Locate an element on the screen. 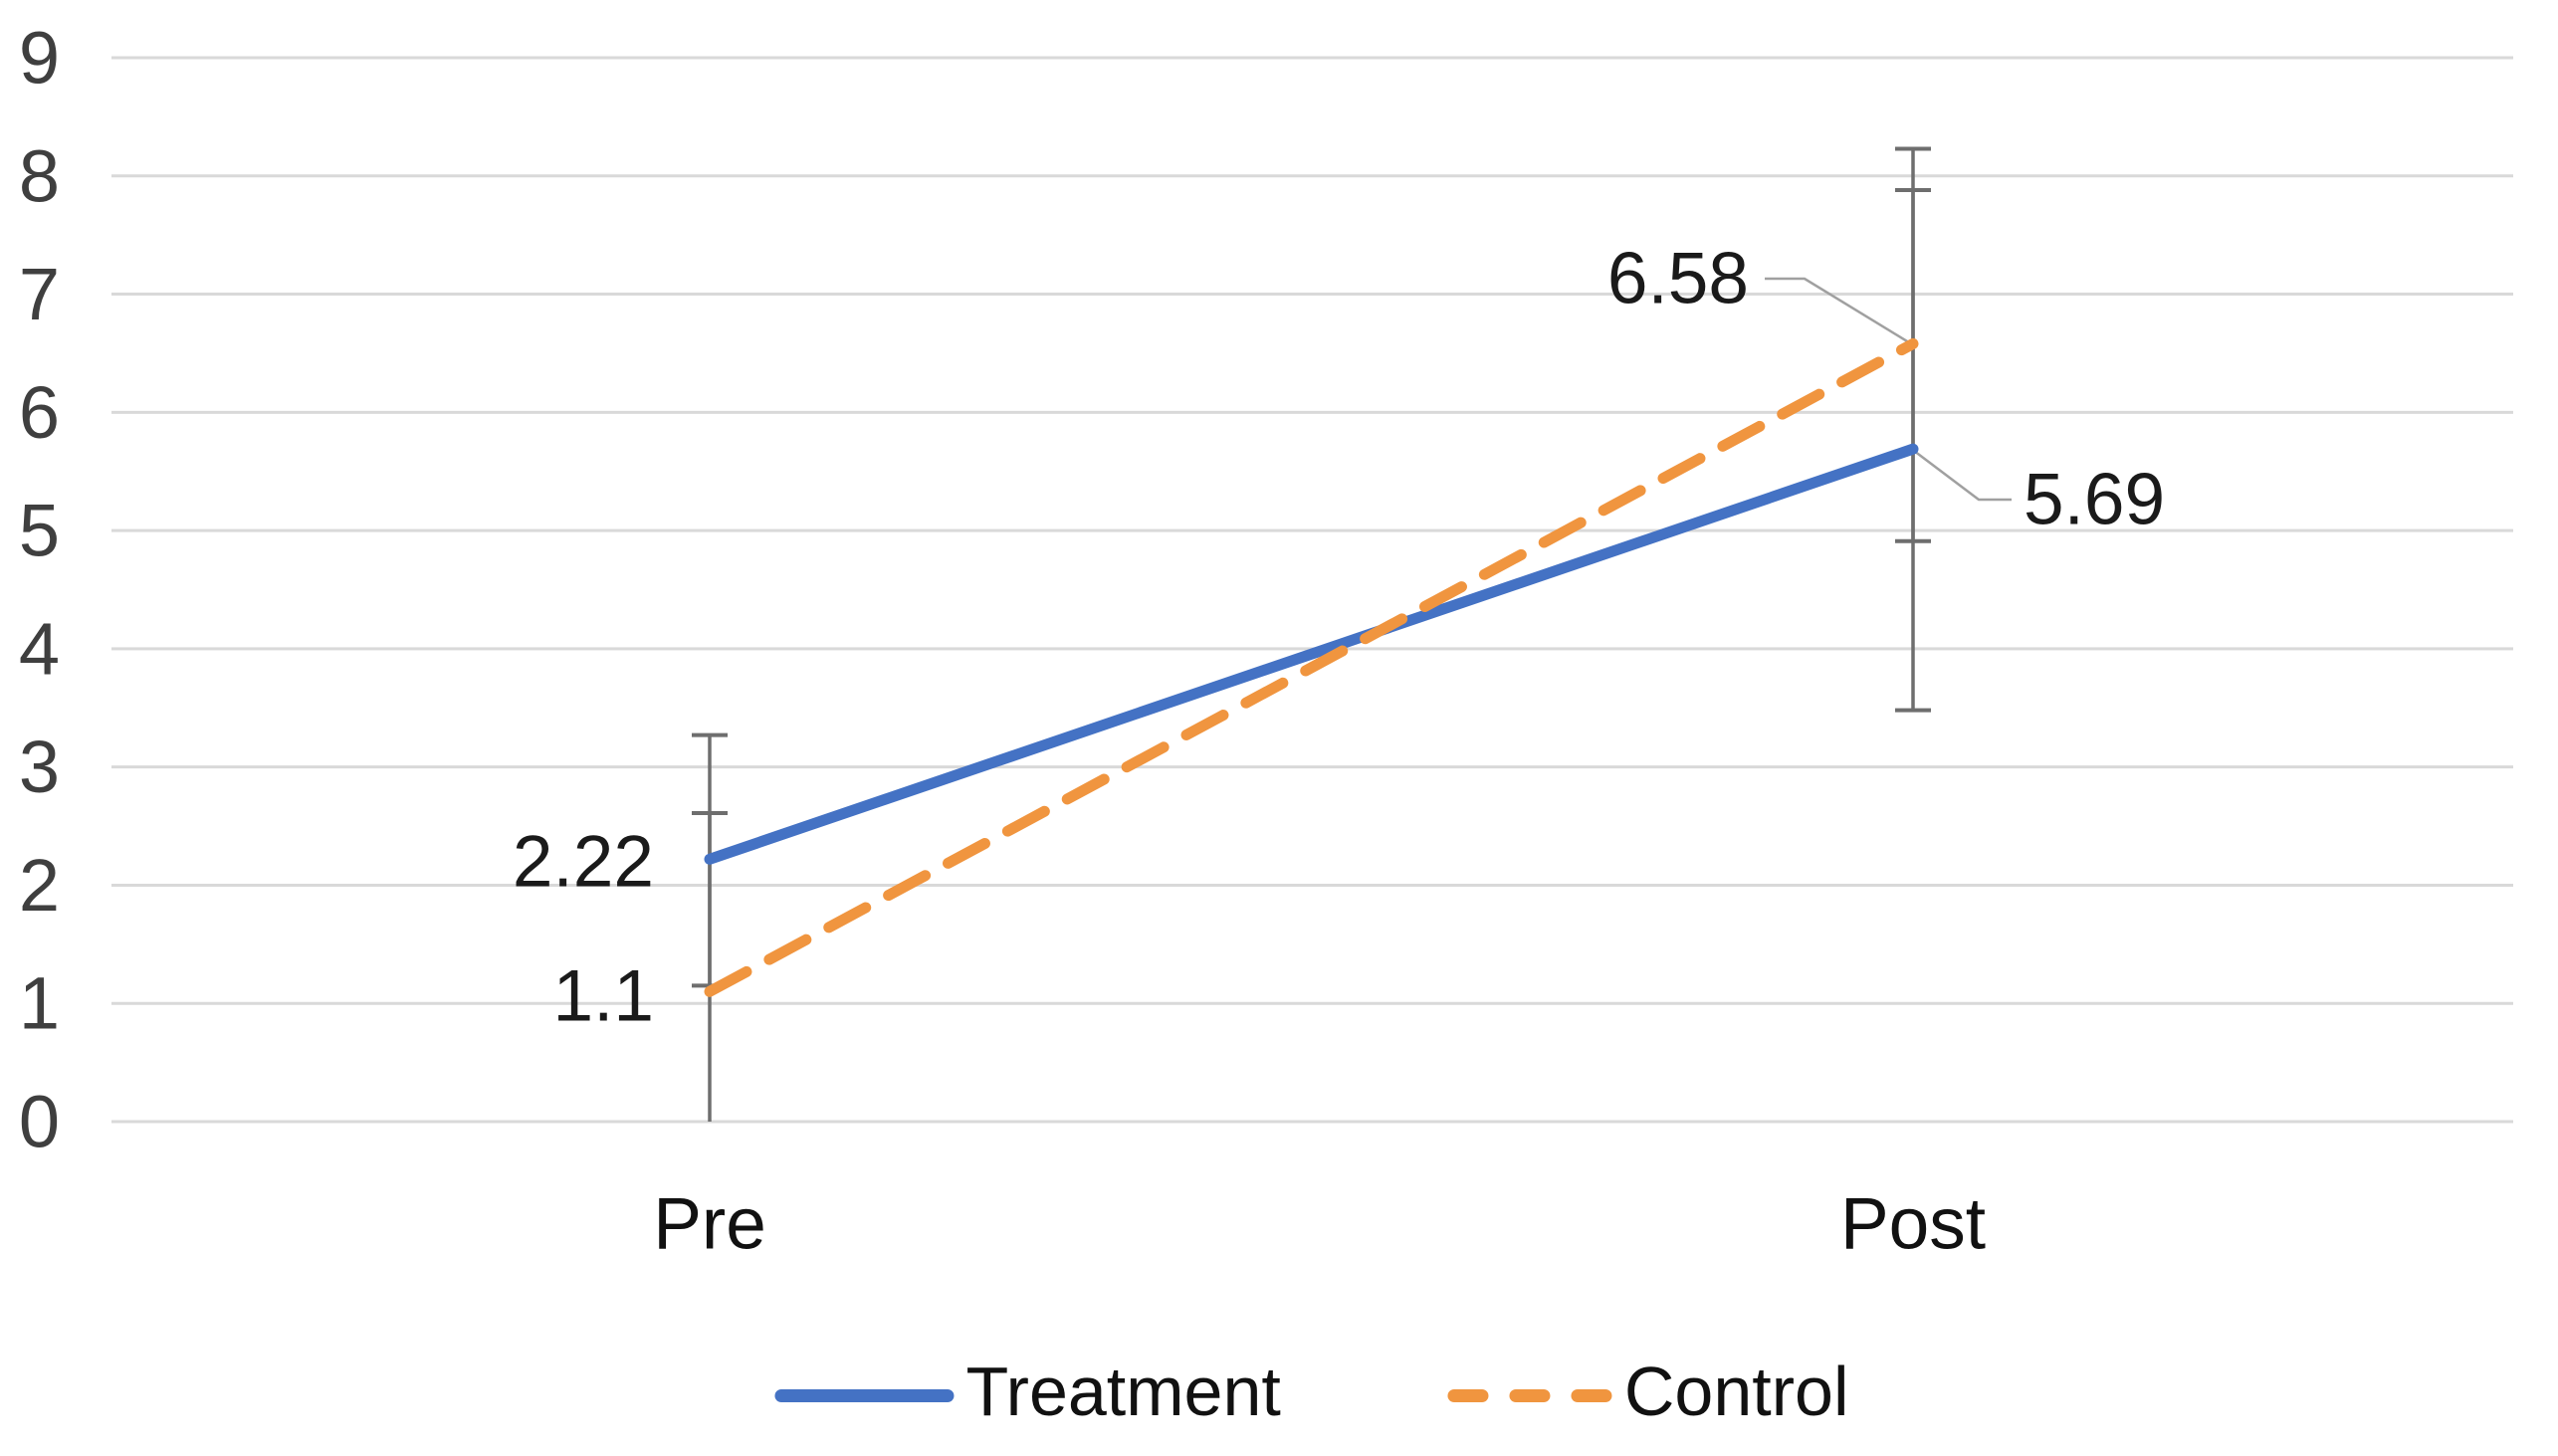 The width and height of the screenshot is (2558, 1456). y-tick-label-9: 9 is located at coordinates (39, 57).